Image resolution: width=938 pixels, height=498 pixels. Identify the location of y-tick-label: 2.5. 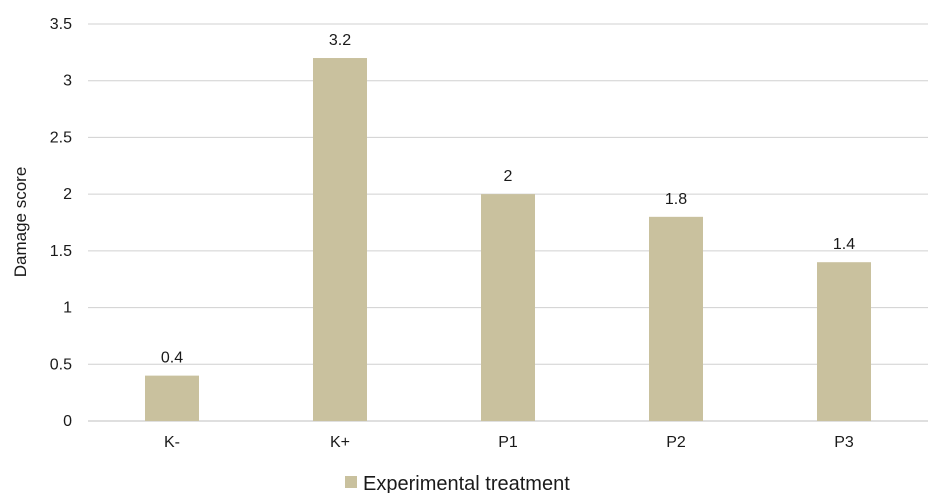
(61, 137).